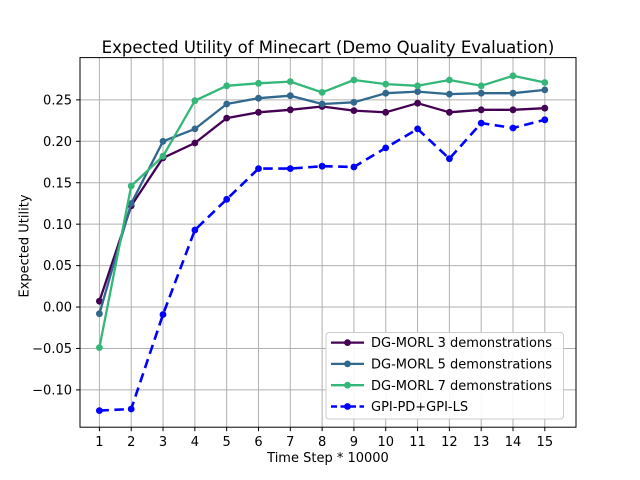  What do you see at coordinates (513, 110) in the screenshot?
I see `marker-dg-morl-3-demonstrations-x14` at bounding box center [513, 110].